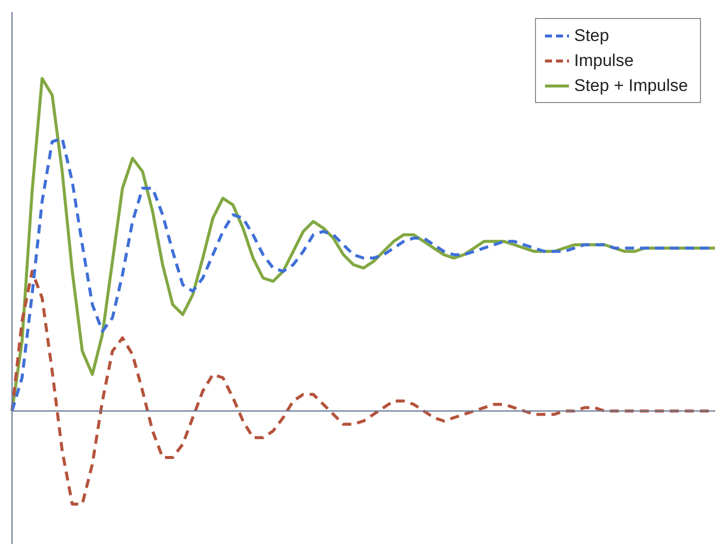 This screenshot has width=717, height=548. Describe the element at coordinates (592, 36) in the screenshot. I see `legend-label: Step` at that location.